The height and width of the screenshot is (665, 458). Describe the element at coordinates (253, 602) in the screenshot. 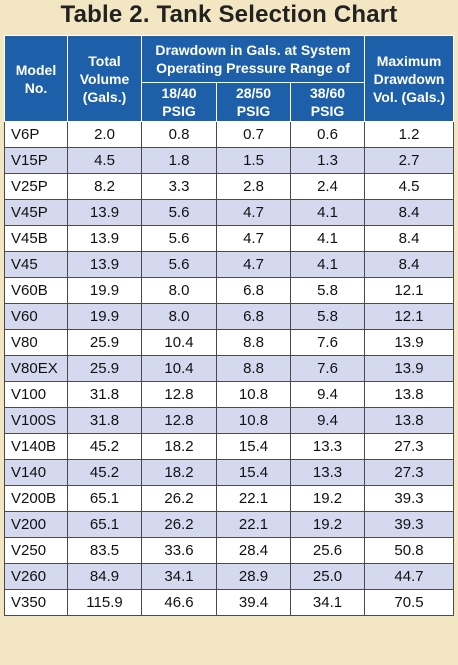

I see `drawdown-28-50-cell: 39.4` at that location.